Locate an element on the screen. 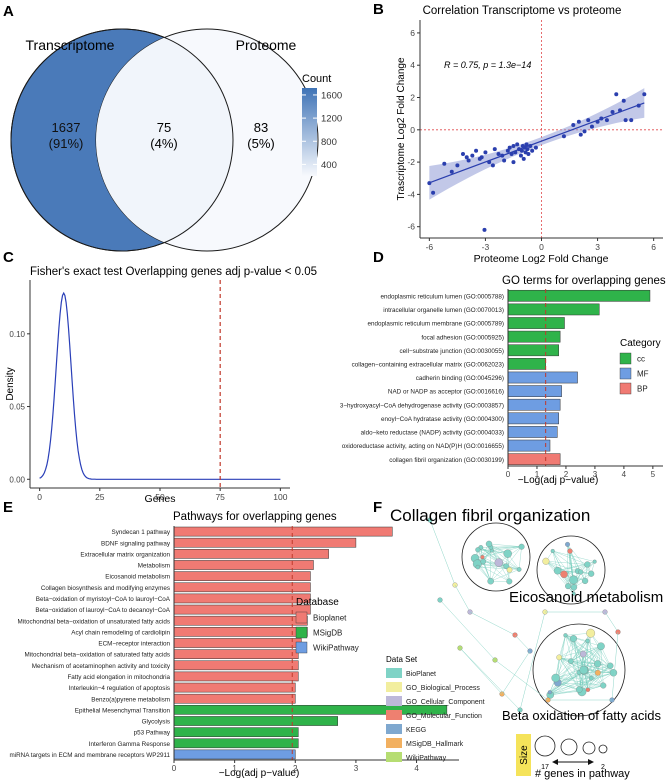 Image resolution: width=669 pixels, height=781 pixels. scatter-x-tick-label: -6 is located at coordinates (430, 247).